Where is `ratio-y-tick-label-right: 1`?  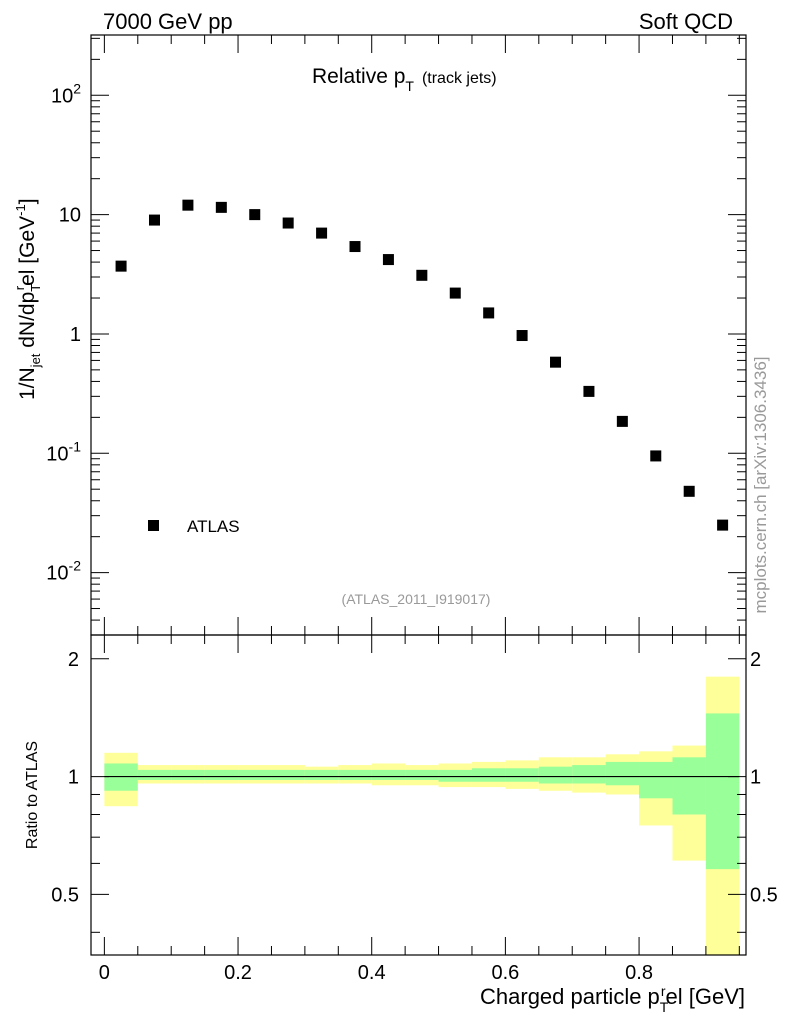
ratio-y-tick-label-right: 1 is located at coordinates (755, 778).